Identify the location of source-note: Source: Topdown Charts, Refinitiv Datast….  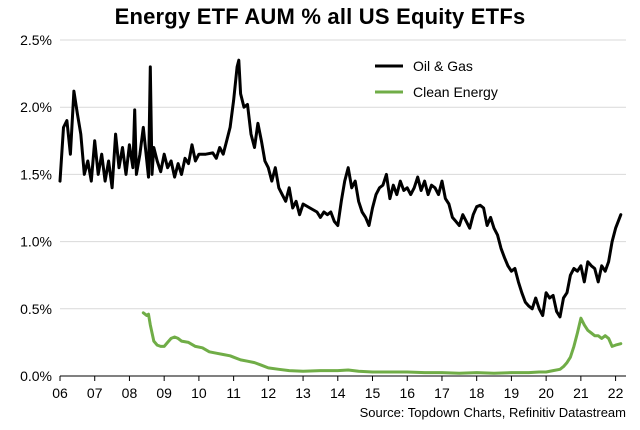
(492, 412).